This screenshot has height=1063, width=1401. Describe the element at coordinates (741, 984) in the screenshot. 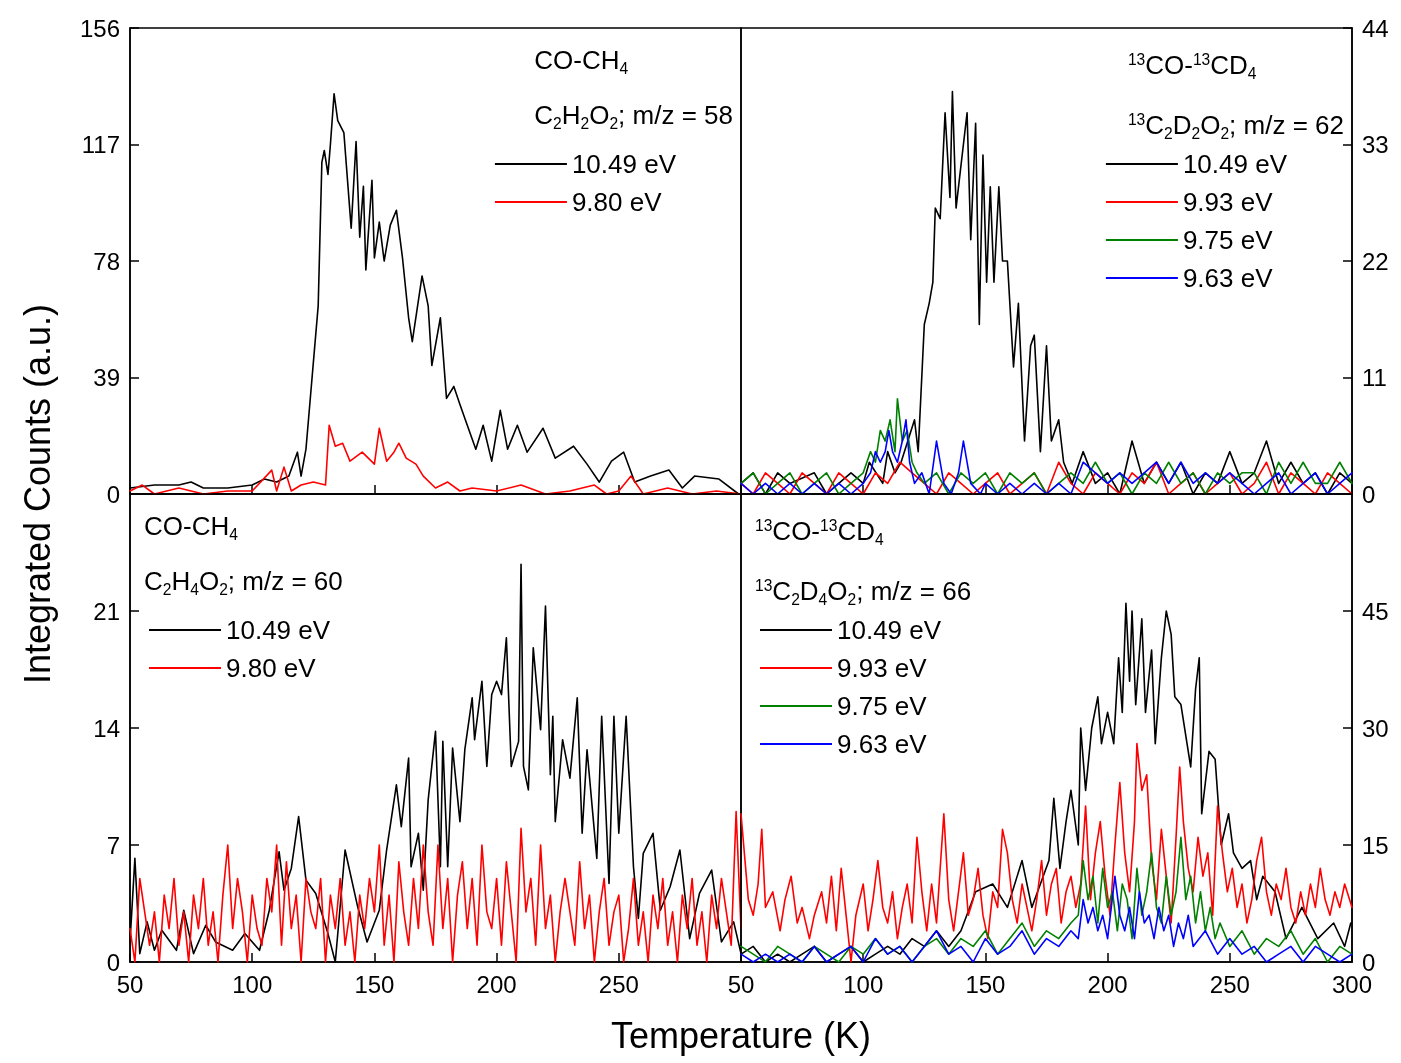

I see `x-tick-label: 50` at that location.